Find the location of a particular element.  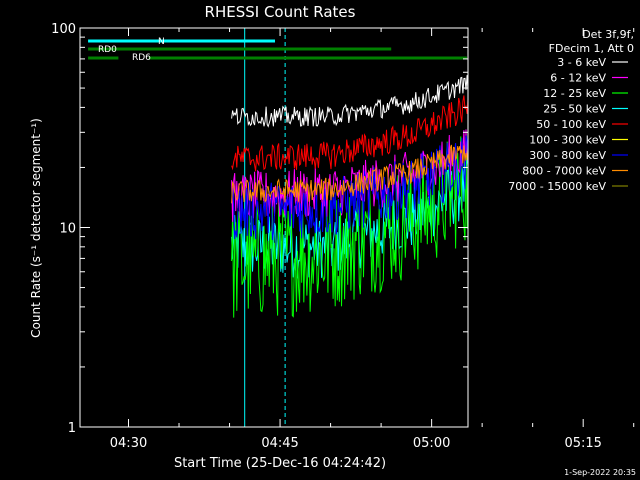

flag-label-RD0: RD0 is located at coordinates (107, 50).